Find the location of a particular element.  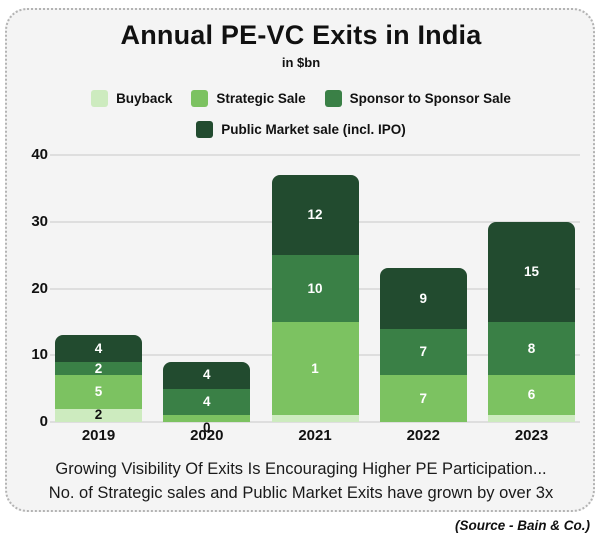

legend-item-3: Sponsor to Sponsor Sale is located at coordinates (417, 98).